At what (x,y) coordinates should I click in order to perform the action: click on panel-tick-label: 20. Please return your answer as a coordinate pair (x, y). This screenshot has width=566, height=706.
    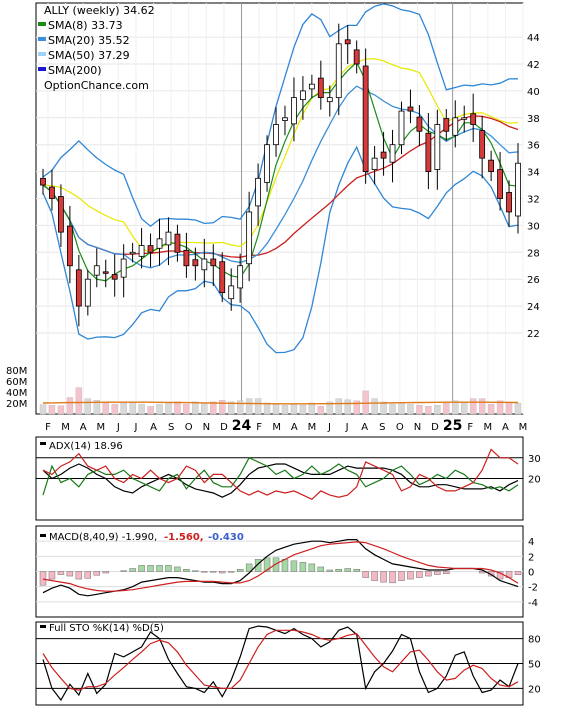
    Looking at the image, I should click on (534, 689).